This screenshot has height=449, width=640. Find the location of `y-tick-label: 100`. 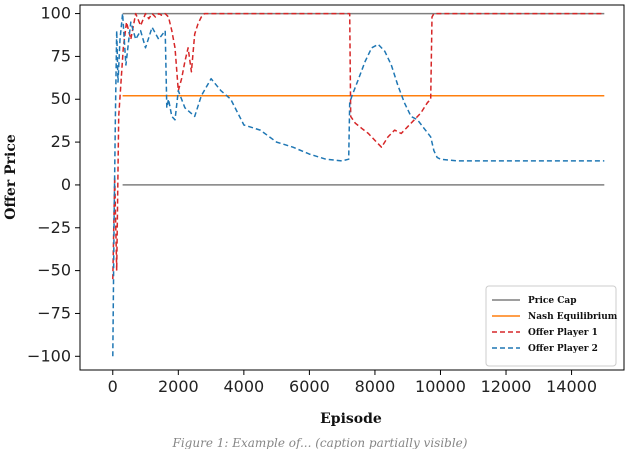

y-tick-label: 100 is located at coordinates (55, 13).